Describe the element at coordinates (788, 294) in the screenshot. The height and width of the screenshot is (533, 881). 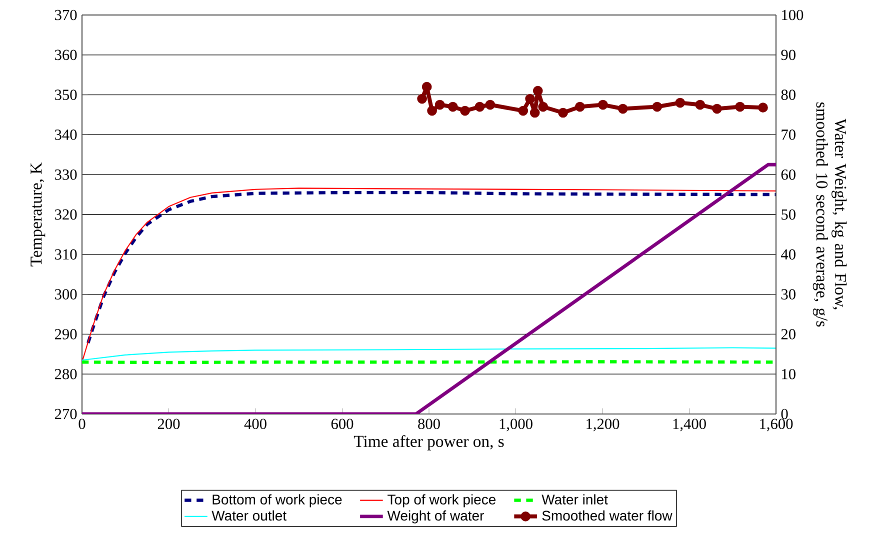
I see `y2-tick-label: 30` at that location.